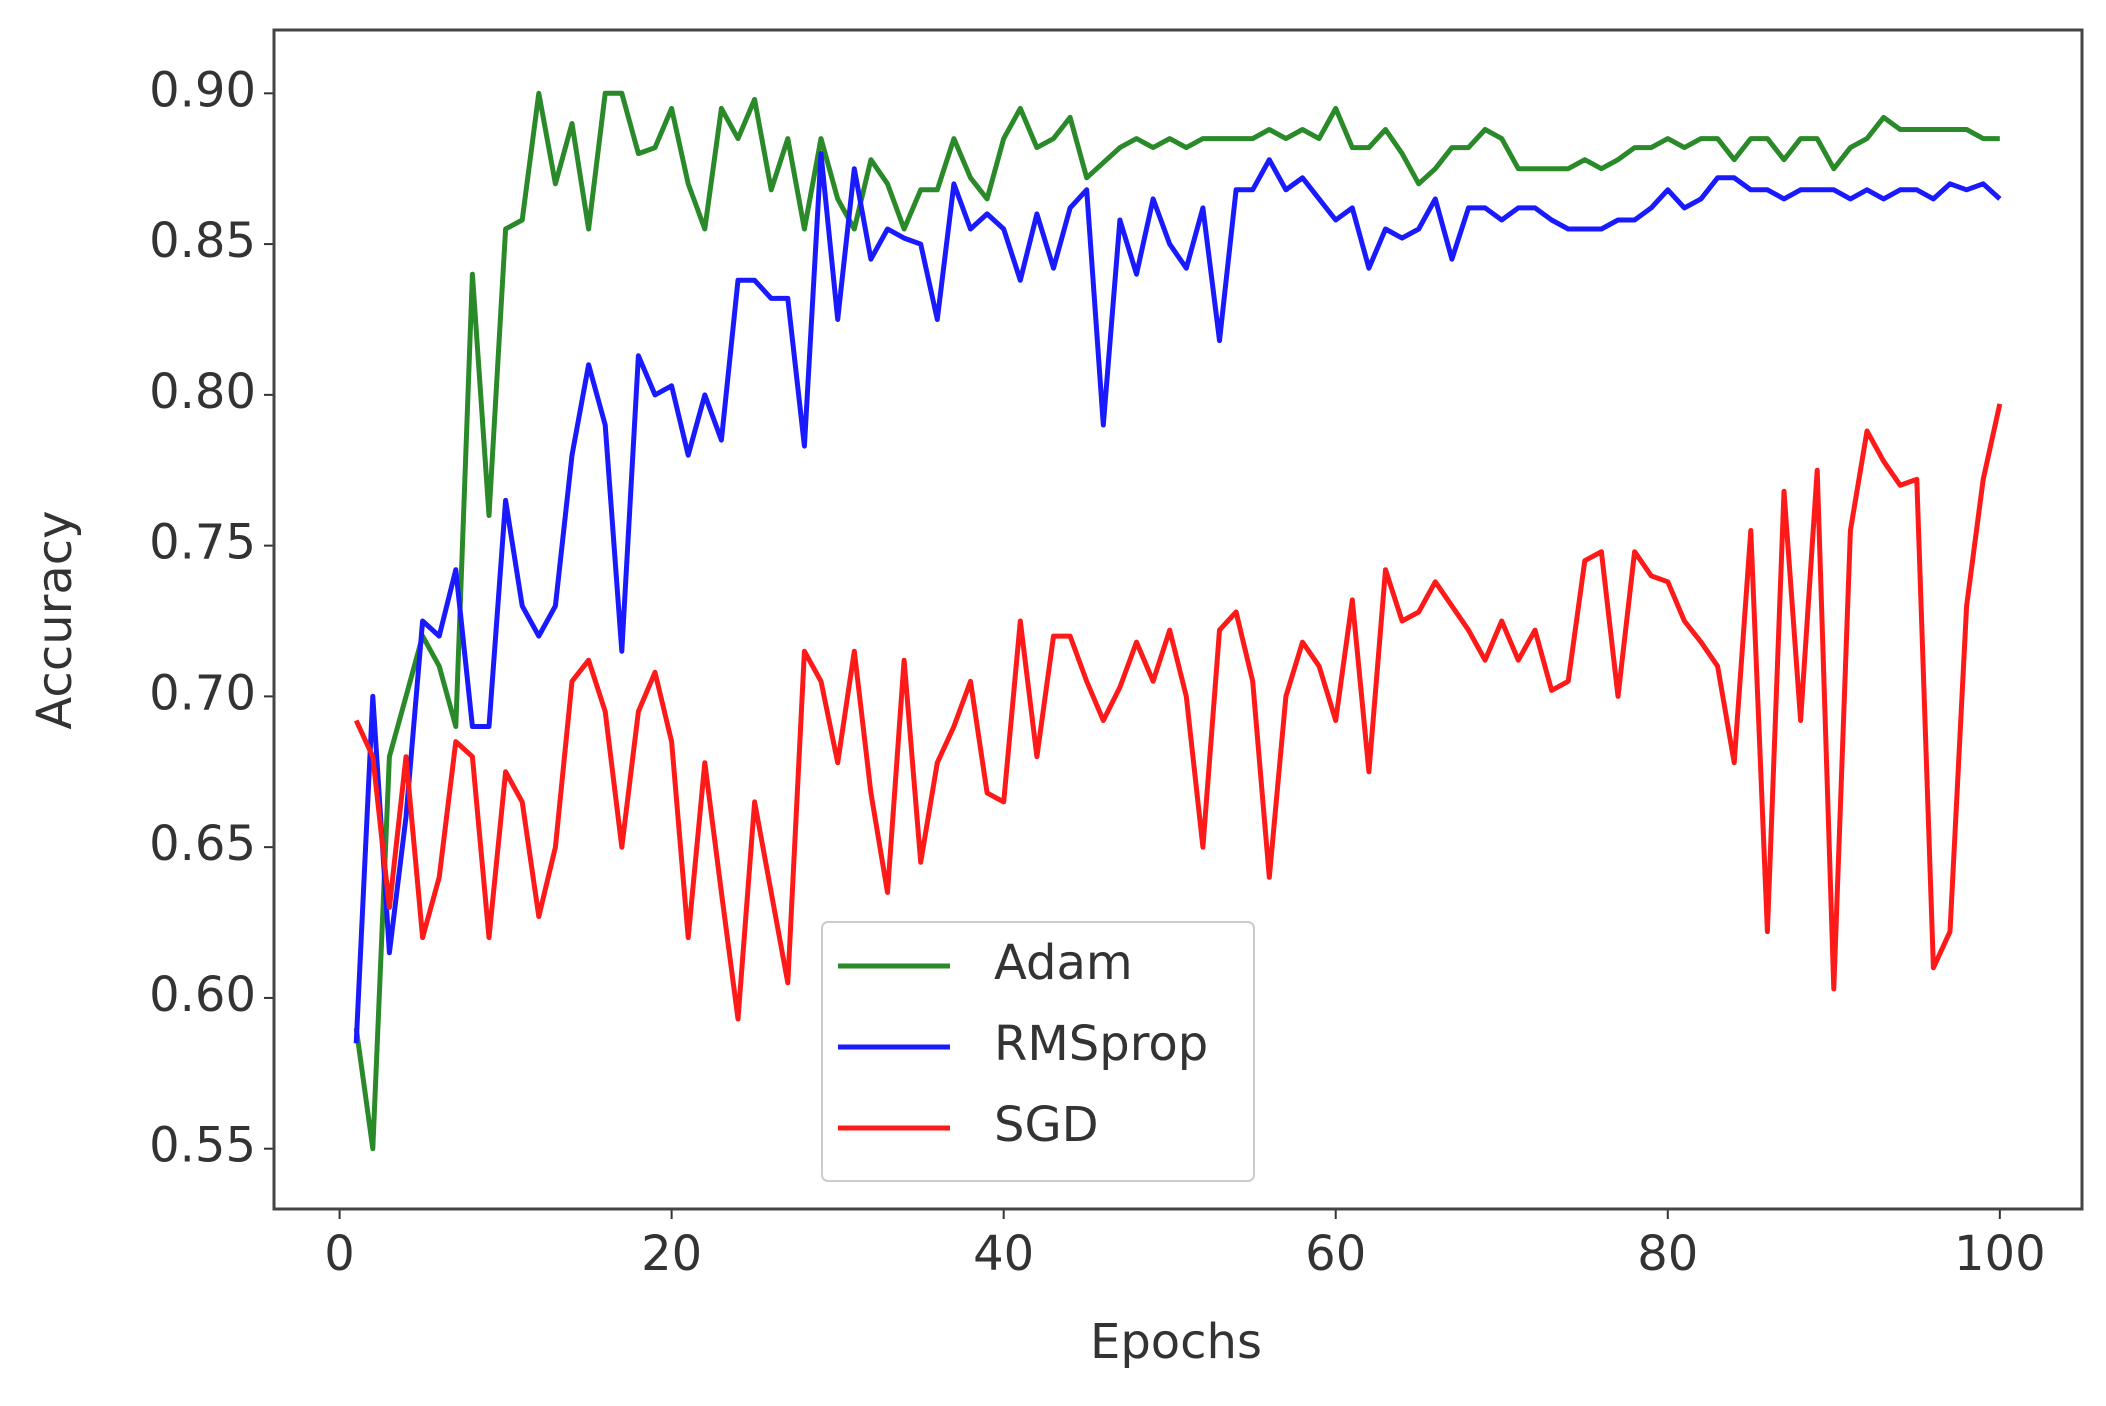  Describe the element at coordinates (202, 392) in the screenshot. I see `y-tick-label: 0.80` at that location.